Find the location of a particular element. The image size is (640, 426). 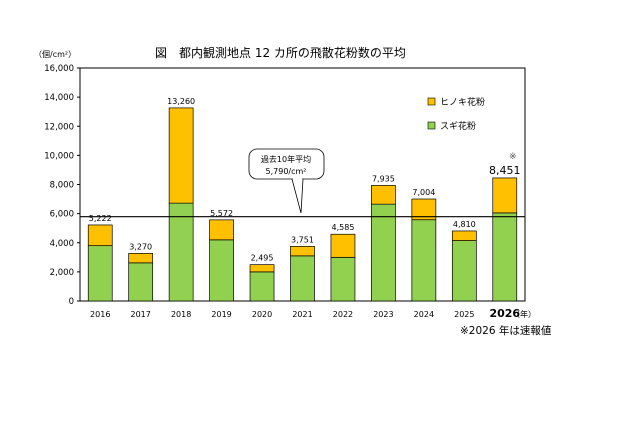

bar-sugi-2025 is located at coordinates (464, 271).